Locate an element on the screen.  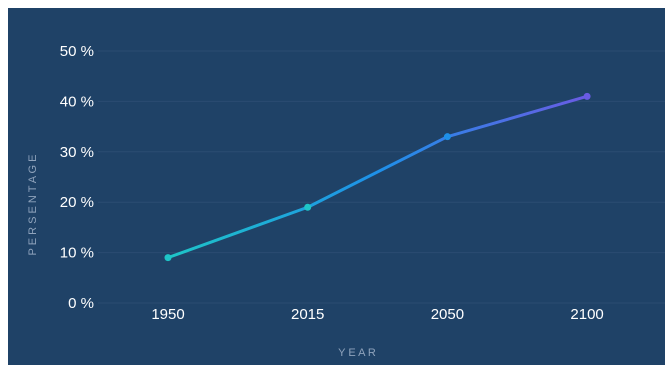
y-tick-label: 40 % is located at coordinates (77, 101).